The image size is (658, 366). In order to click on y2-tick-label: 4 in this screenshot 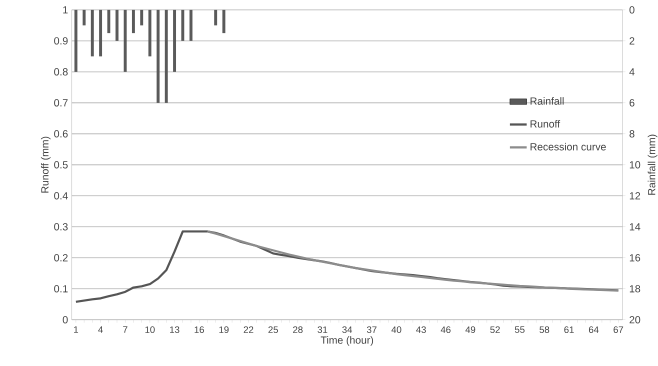, I will do `click(632, 72)`.